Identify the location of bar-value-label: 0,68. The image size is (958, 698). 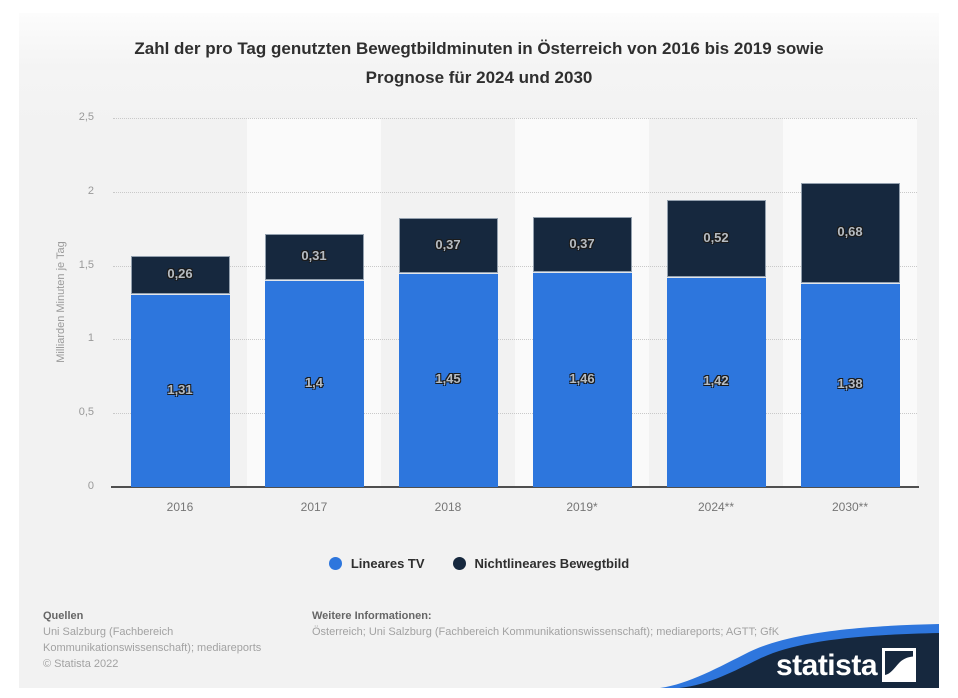
(850, 231).